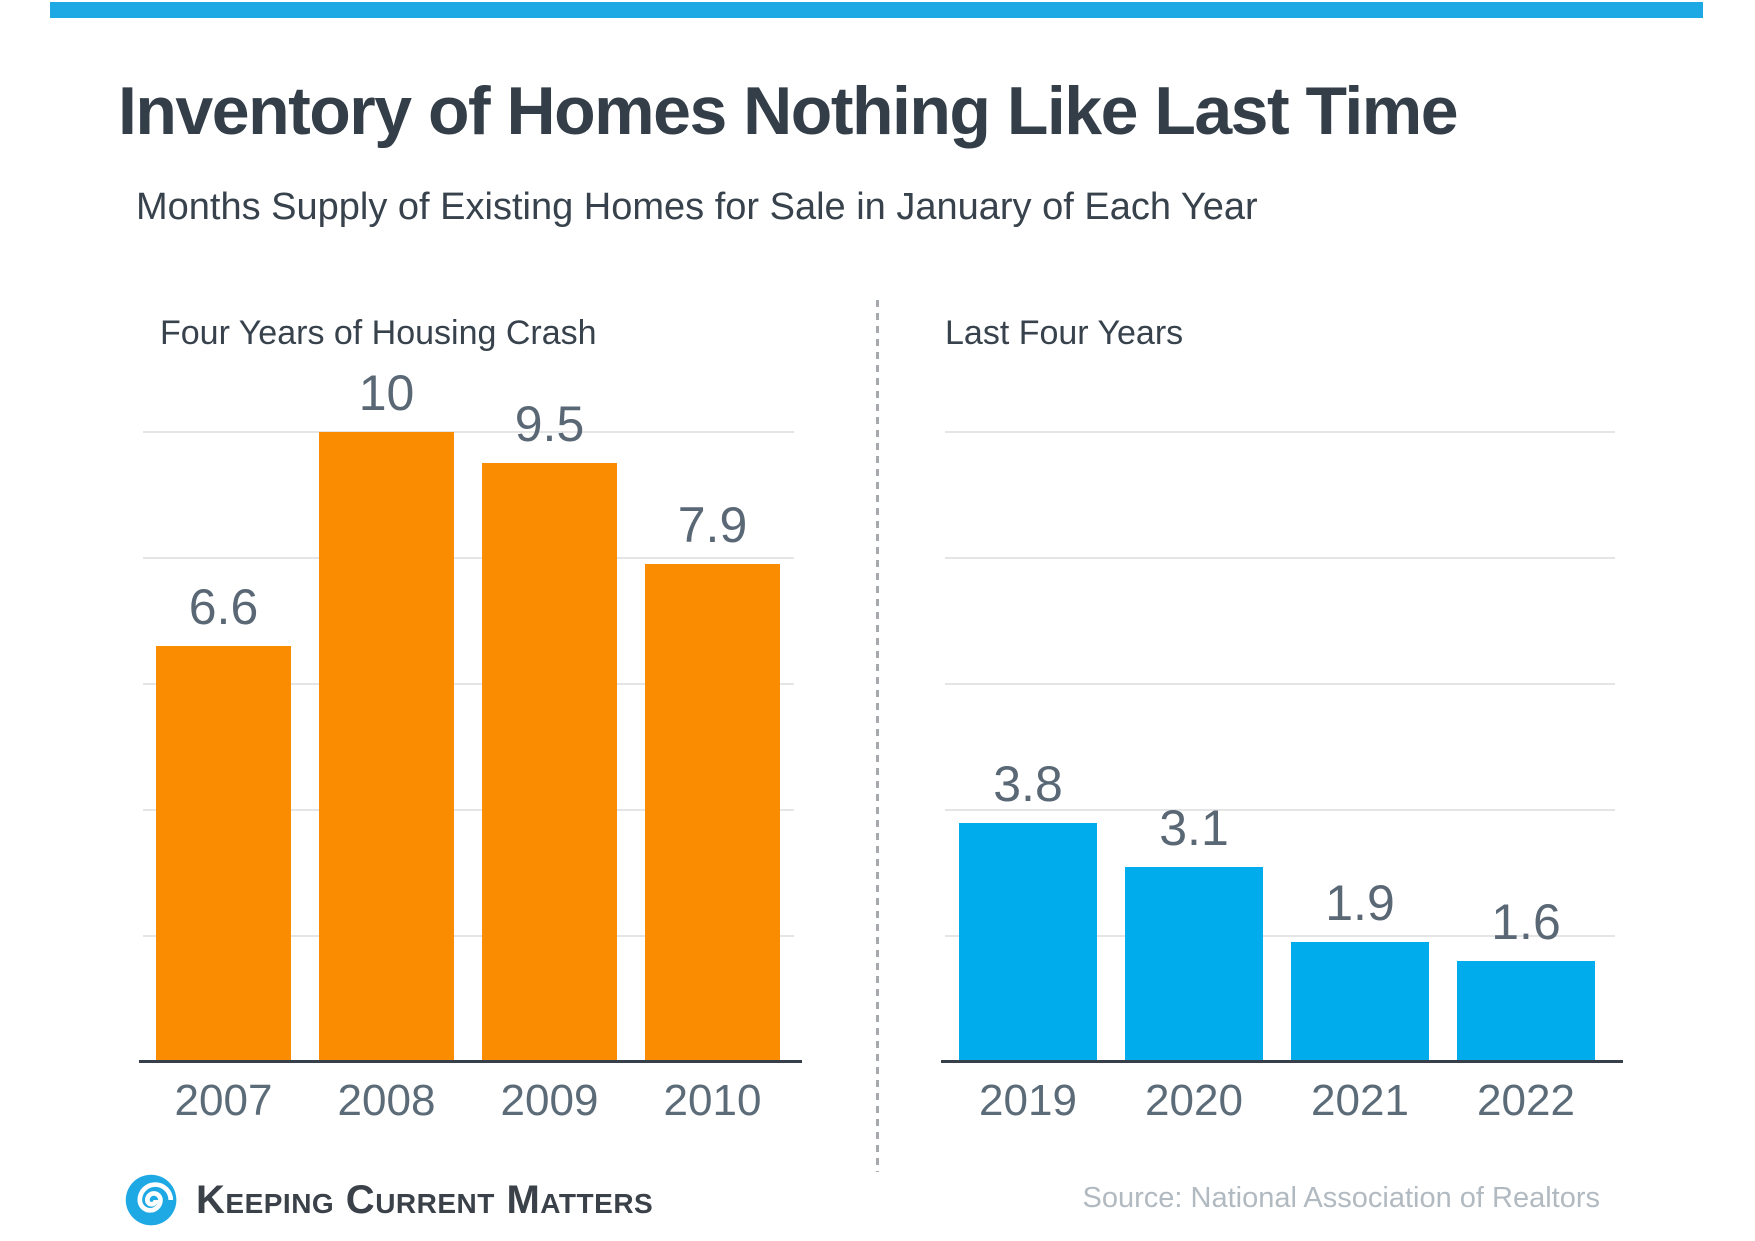 The image size is (1755, 1241). Describe the element at coordinates (1360, 903) in the screenshot. I see `bar-value-label-2021: 1.9` at that location.